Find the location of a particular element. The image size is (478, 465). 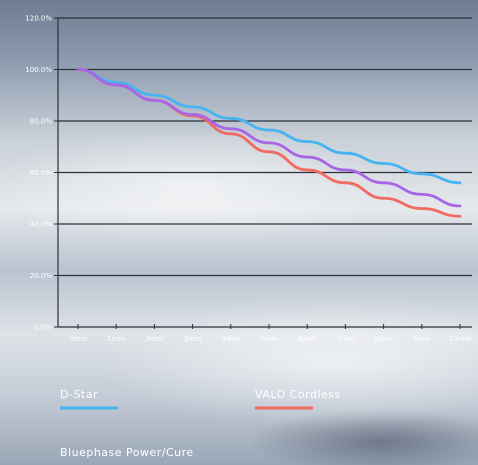

x-tick-labels: 0mm 1mm 2mm 3mm 4mm 5mm 6mm 7mm 8mm 9mm 10mm is located at coordinates (270, 339).